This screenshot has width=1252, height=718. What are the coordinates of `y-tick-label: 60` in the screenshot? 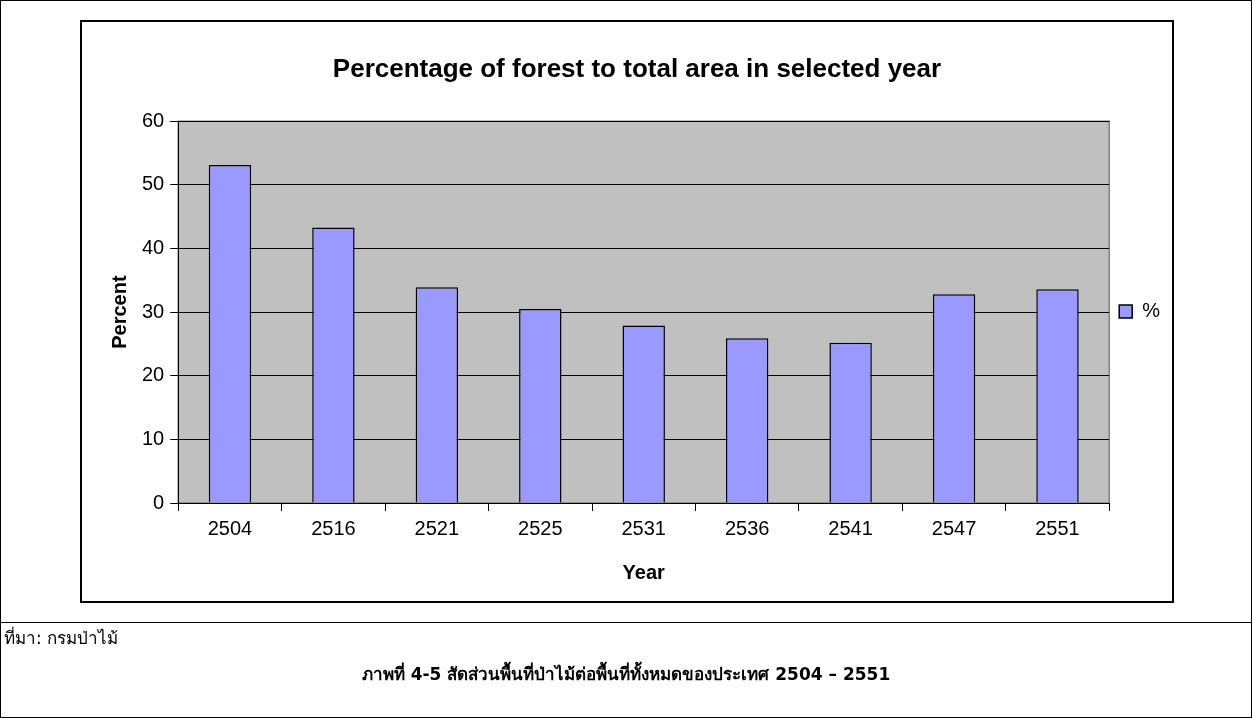 It's located at (153, 119).